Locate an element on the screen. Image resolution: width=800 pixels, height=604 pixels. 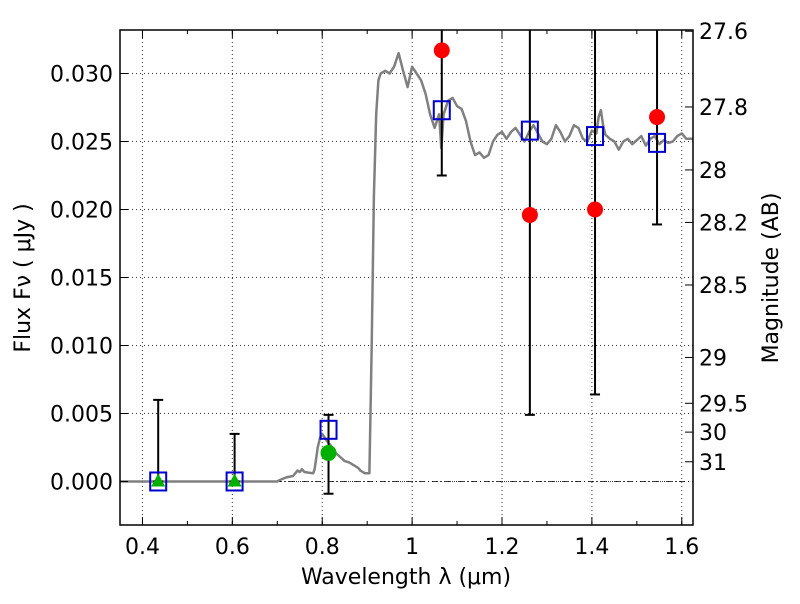
x-tick-label: 0.6 is located at coordinates (232, 547).